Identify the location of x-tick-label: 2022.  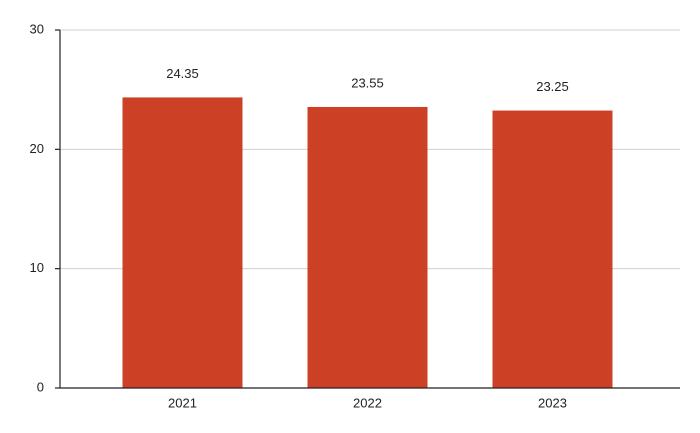
(367, 402).